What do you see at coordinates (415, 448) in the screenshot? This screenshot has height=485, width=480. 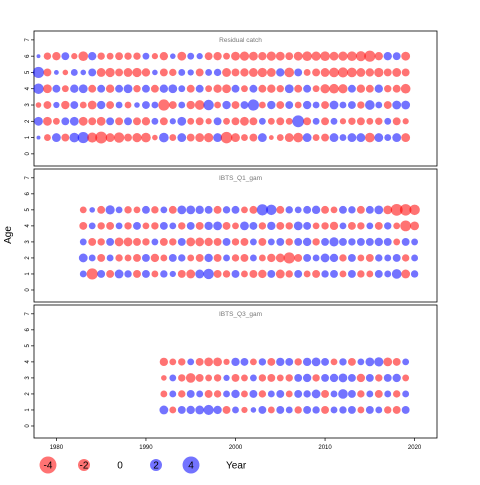 I see `x-tick-label: 2020` at bounding box center [415, 448].